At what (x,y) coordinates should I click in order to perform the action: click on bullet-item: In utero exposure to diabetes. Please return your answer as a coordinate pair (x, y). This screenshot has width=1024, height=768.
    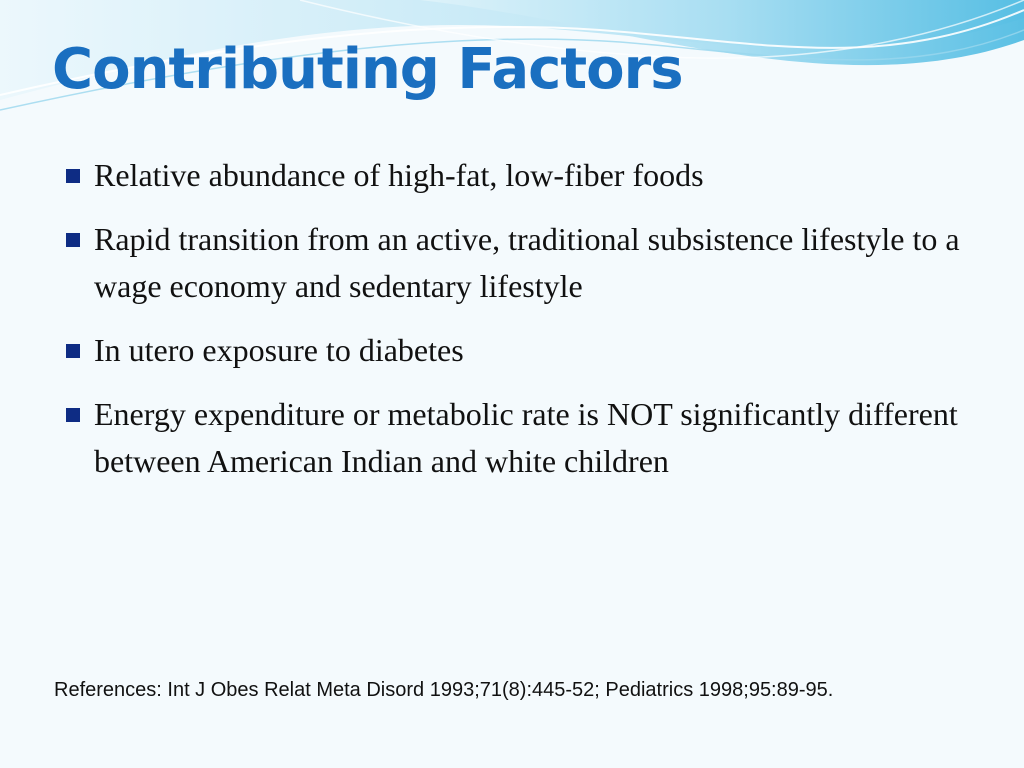
    Looking at the image, I should click on (524, 350).